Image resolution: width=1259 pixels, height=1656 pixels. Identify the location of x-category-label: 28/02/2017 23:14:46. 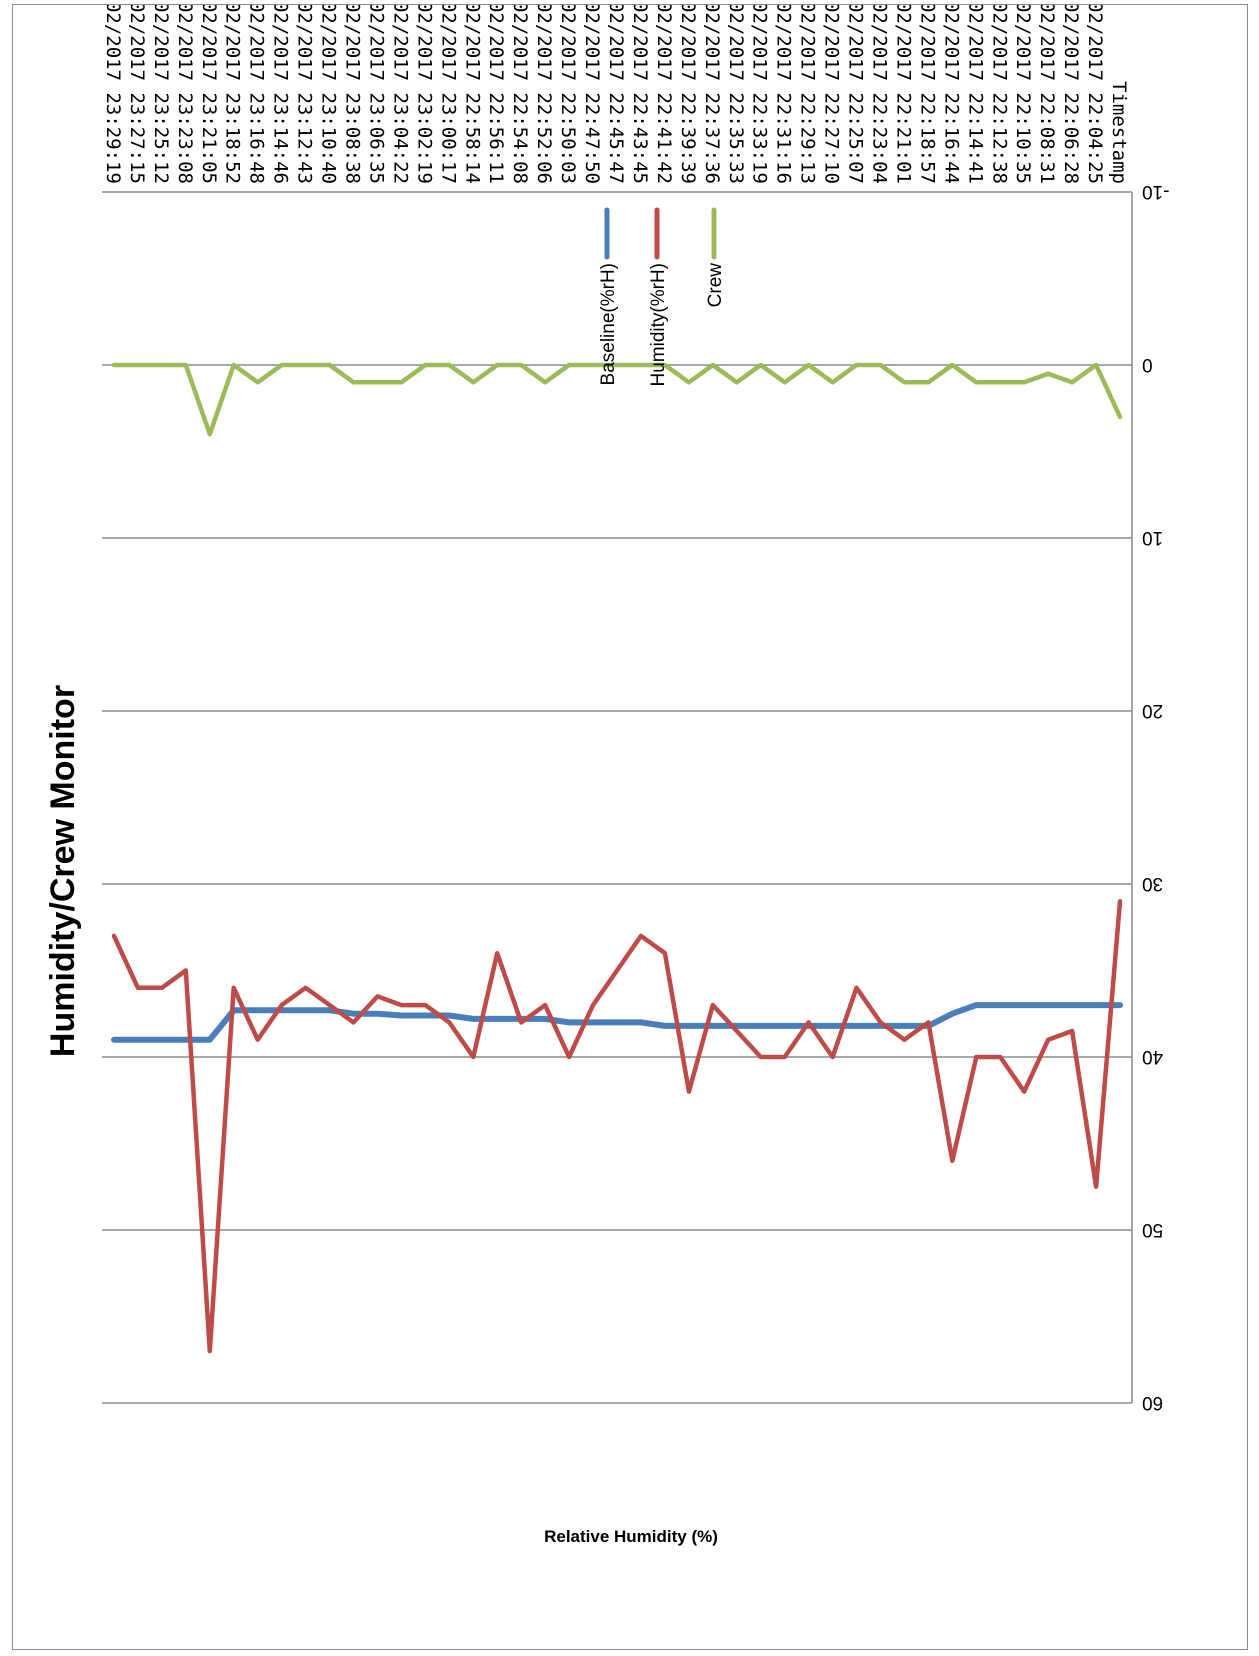
(281, 94).